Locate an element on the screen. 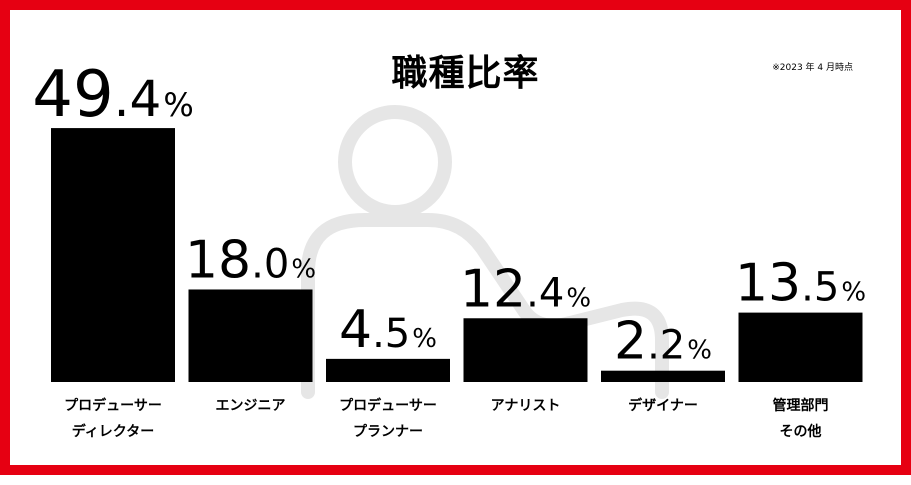 The height and width of the screenshot is (485, 911). value-label-2: 4.5% is located at coordinates (388, 330).